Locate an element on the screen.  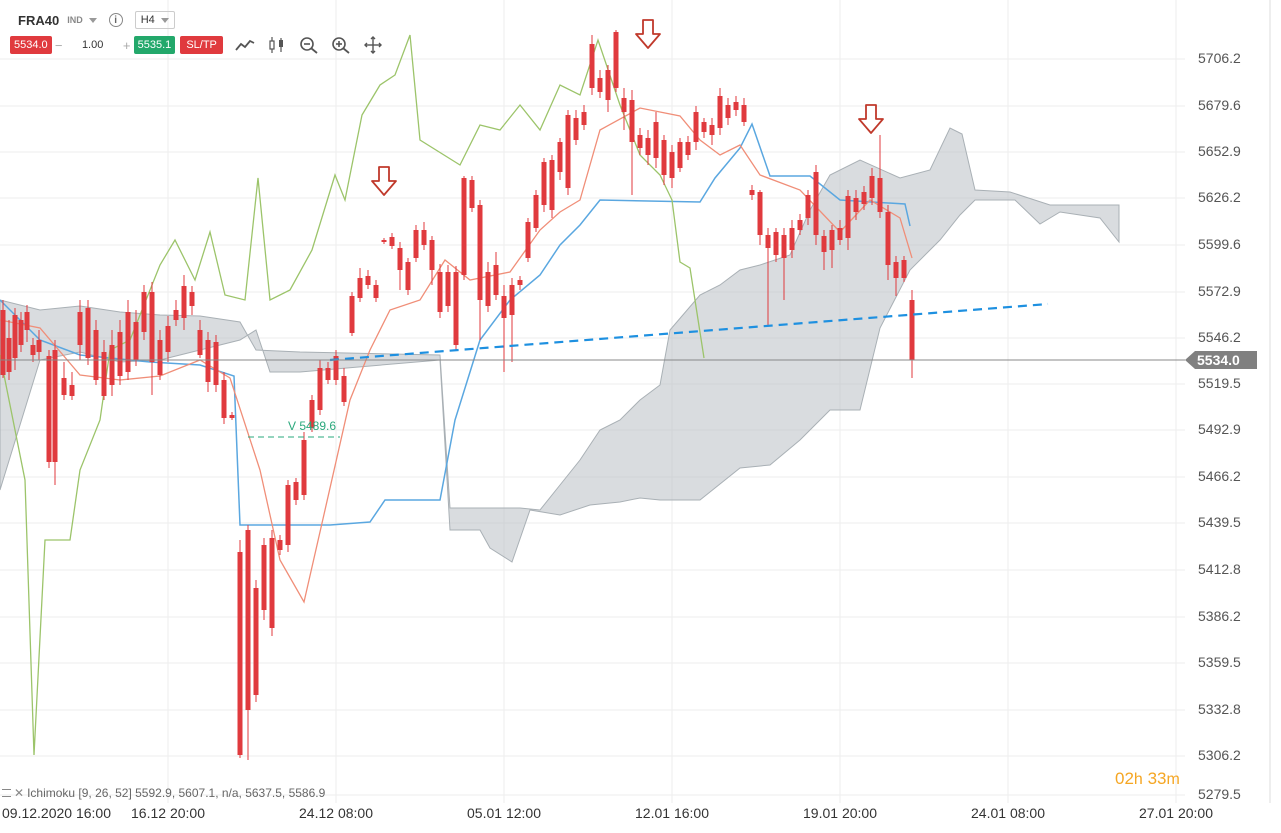
timeframe-select: H4 is located at coordinates (154, 20).